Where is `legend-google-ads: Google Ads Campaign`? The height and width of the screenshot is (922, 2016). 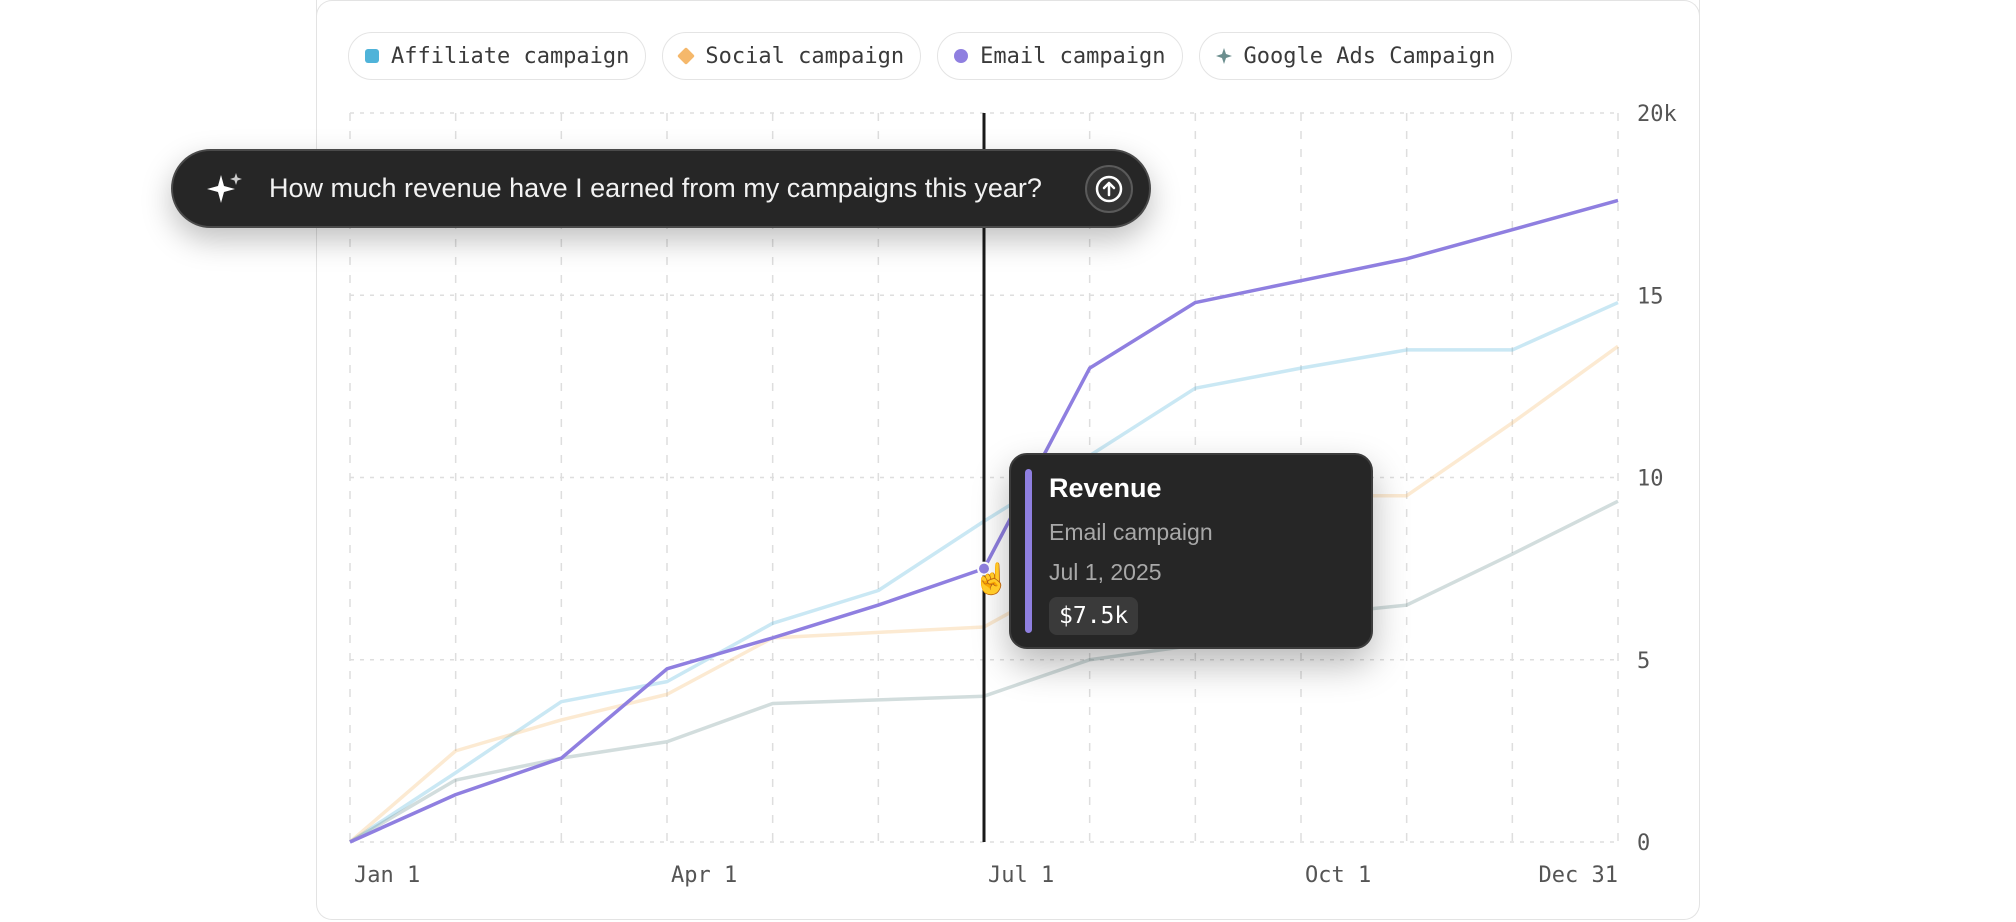 legend-google-ads: Google Ads Campaign is located at coordinates (1355, 56).